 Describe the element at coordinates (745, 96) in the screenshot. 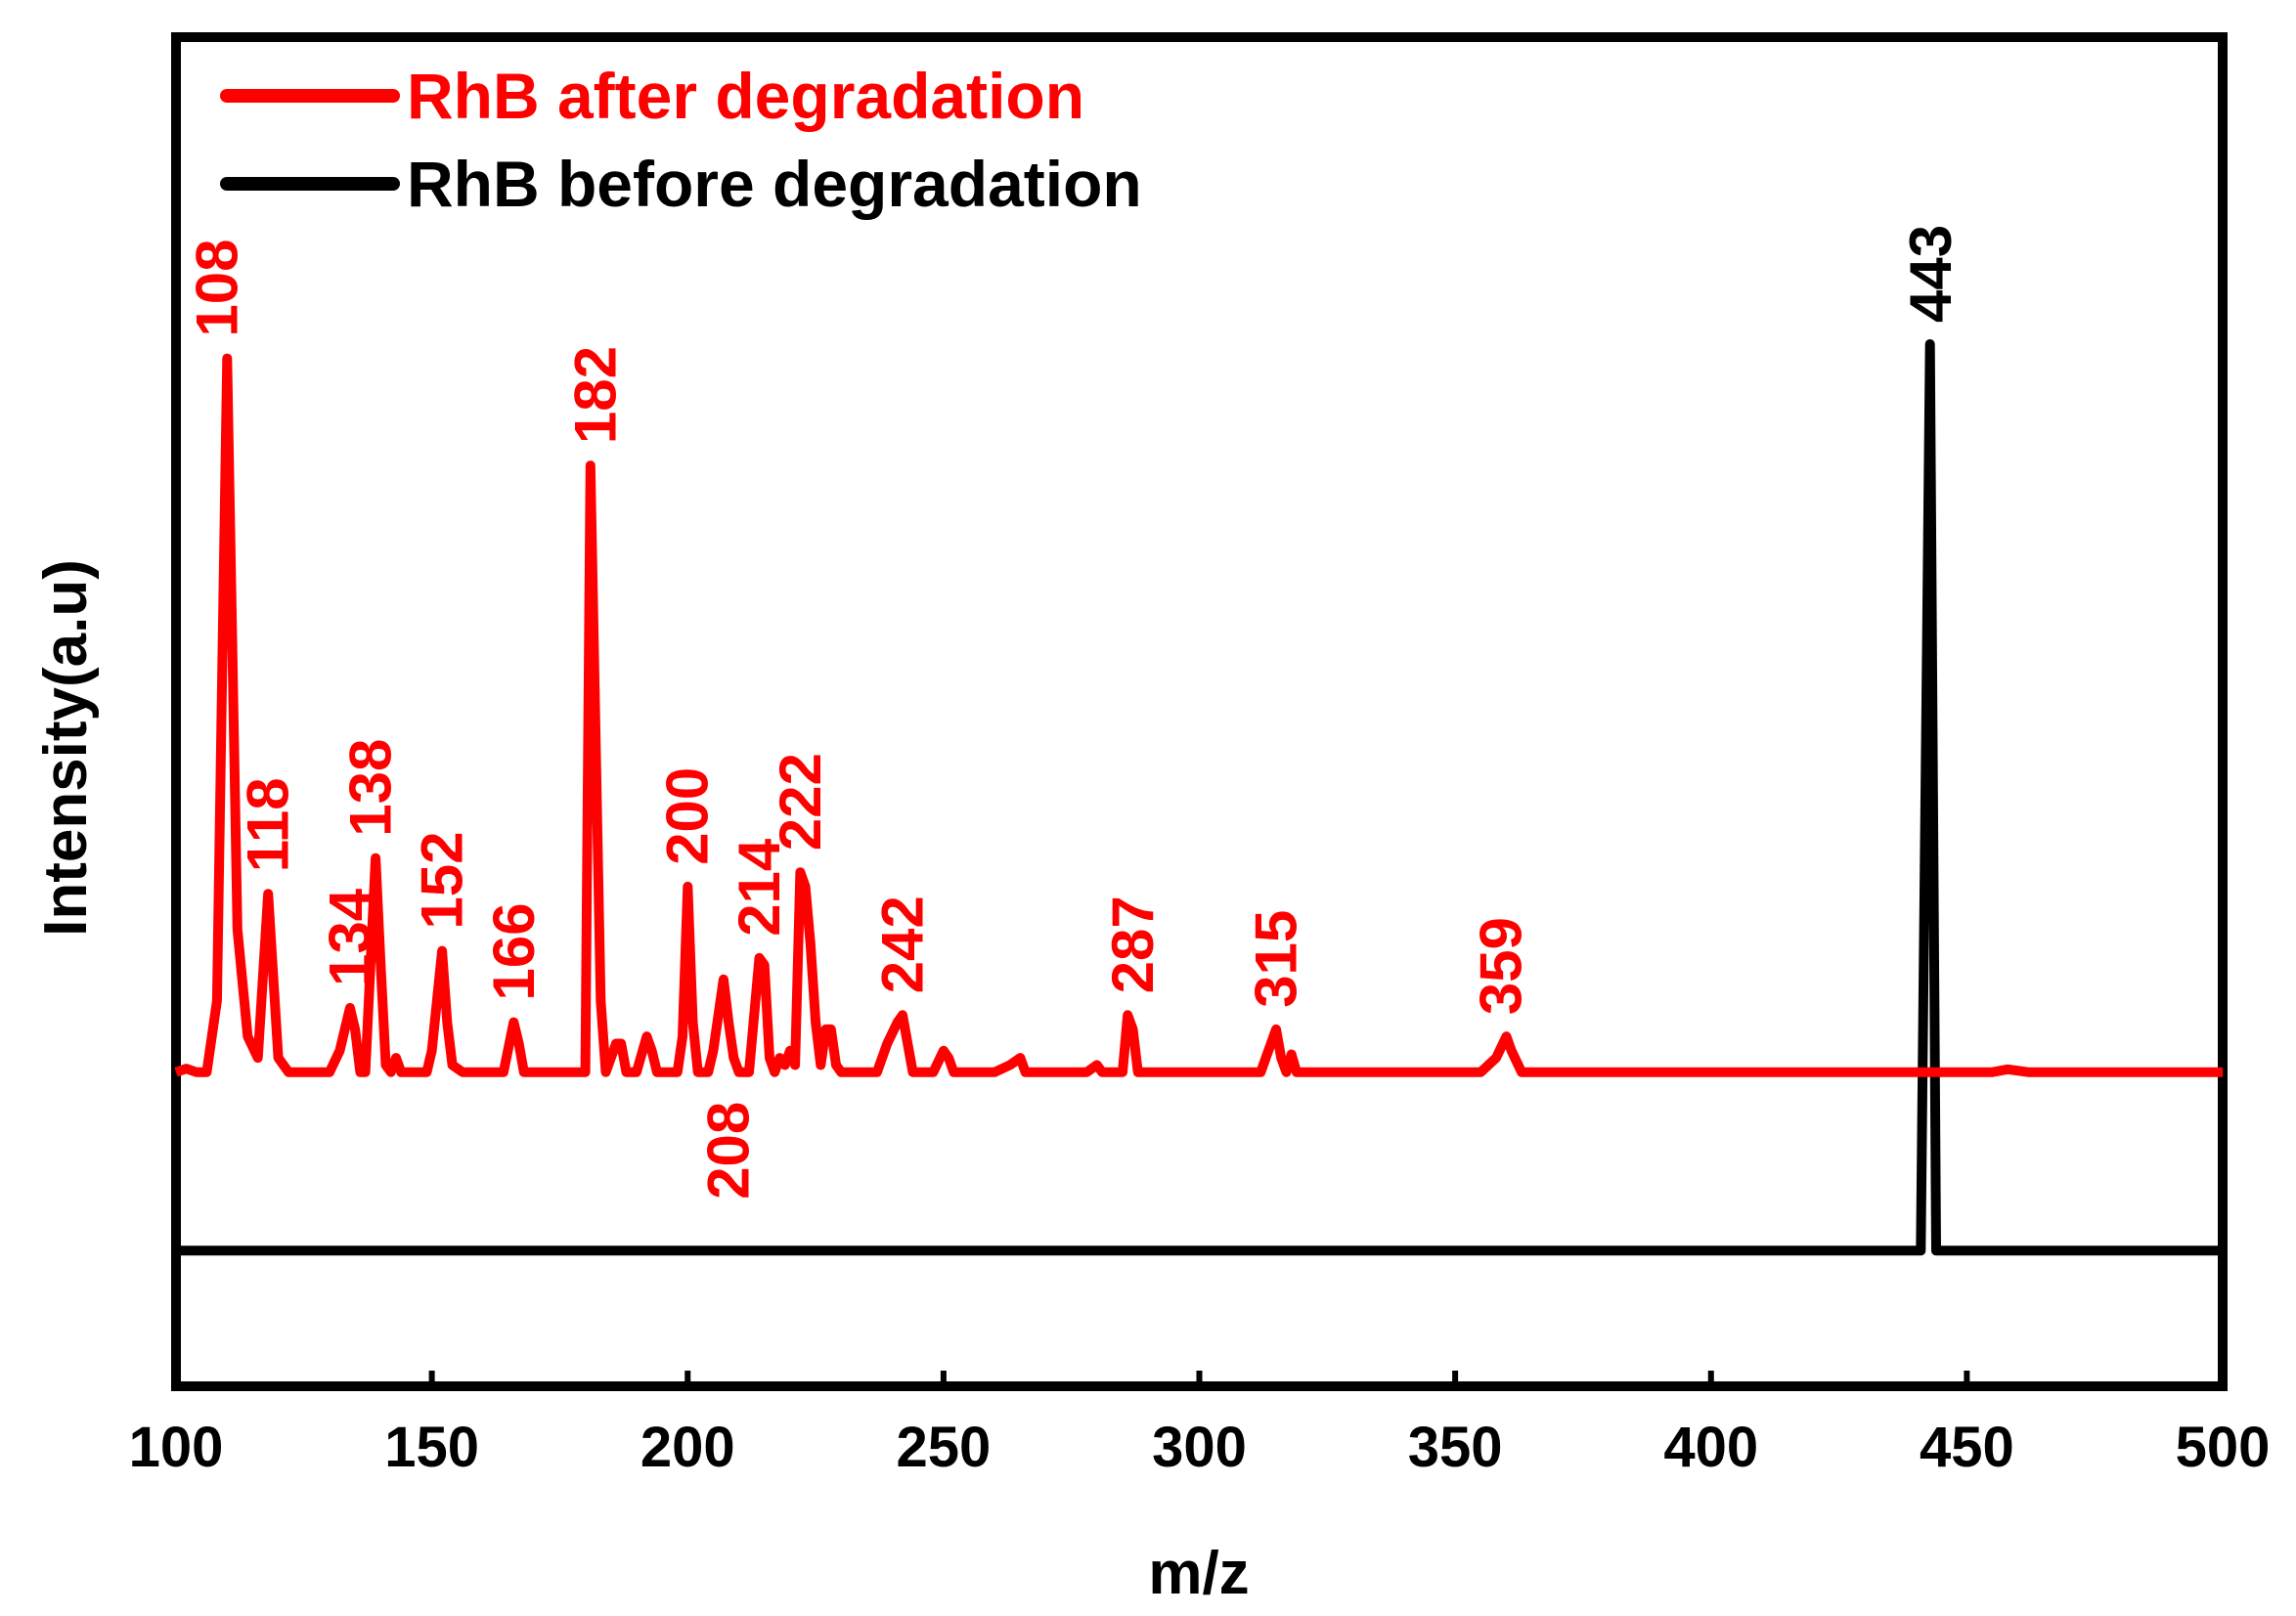

I see `legend-label-after: RhB after degradation` at that location.